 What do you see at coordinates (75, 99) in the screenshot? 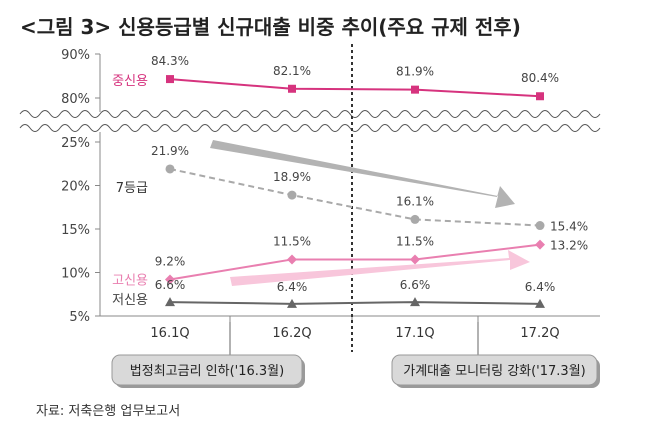
I see `y-tick-label: 80%` at bounding box center [75, 99].